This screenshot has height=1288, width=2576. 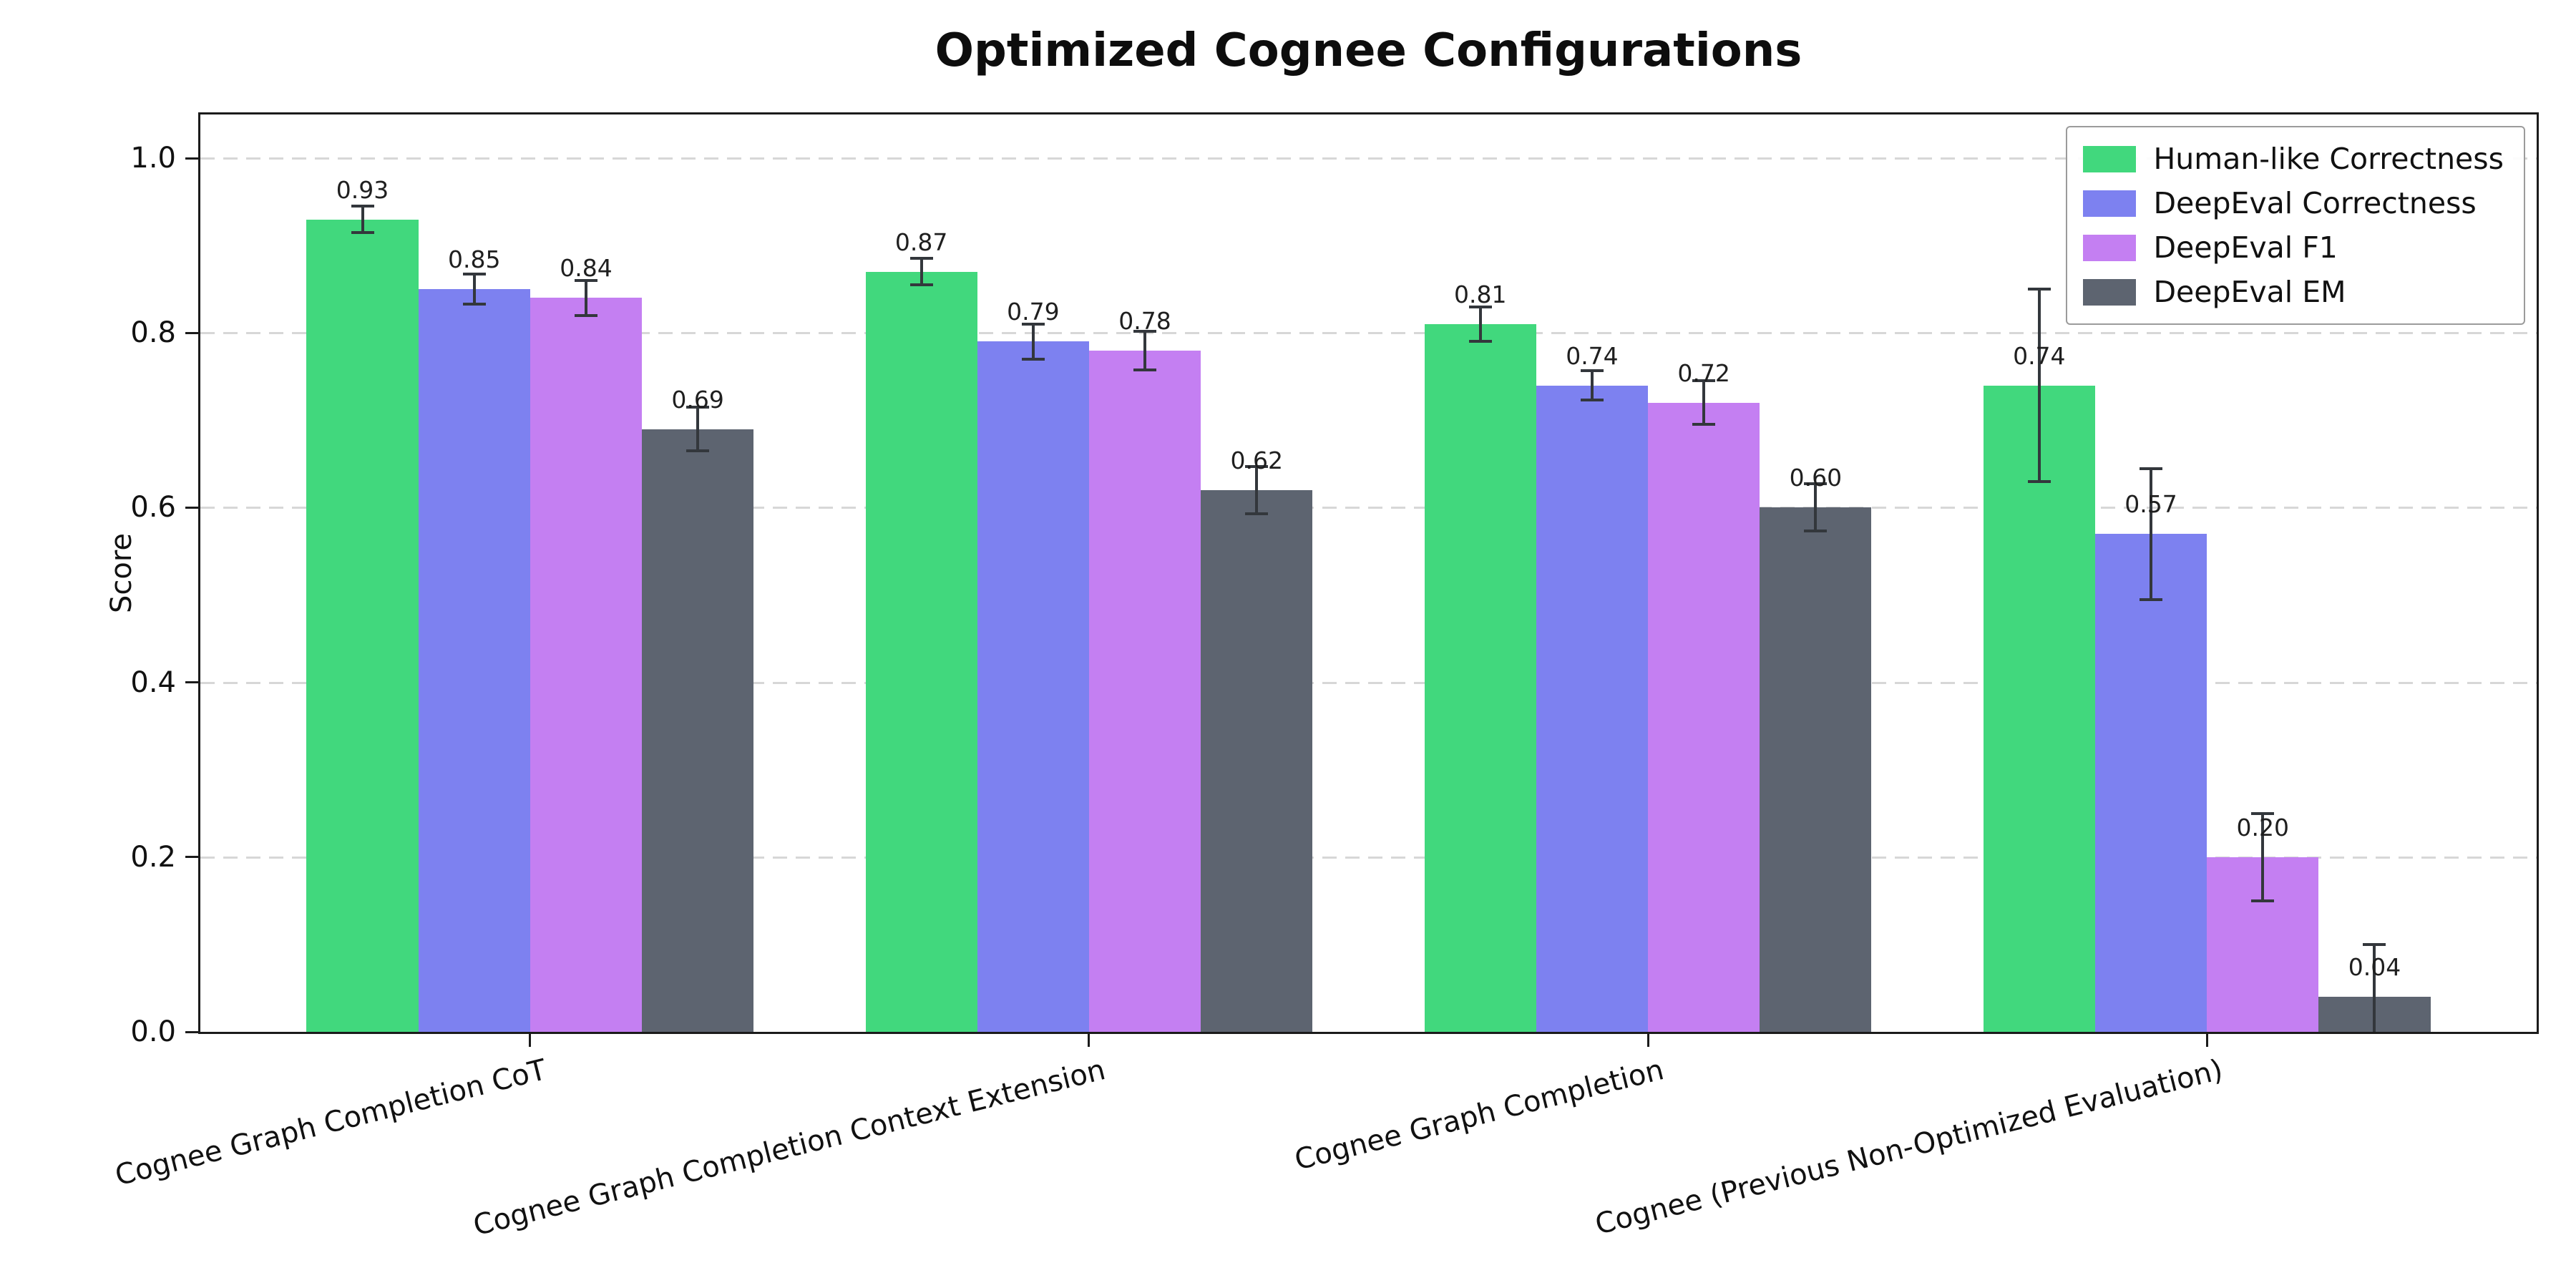 What do you see at coordinates (153, 508) in the screenshot?
I see `y-tick-label: 0.6` at bounding box center [153, 508].